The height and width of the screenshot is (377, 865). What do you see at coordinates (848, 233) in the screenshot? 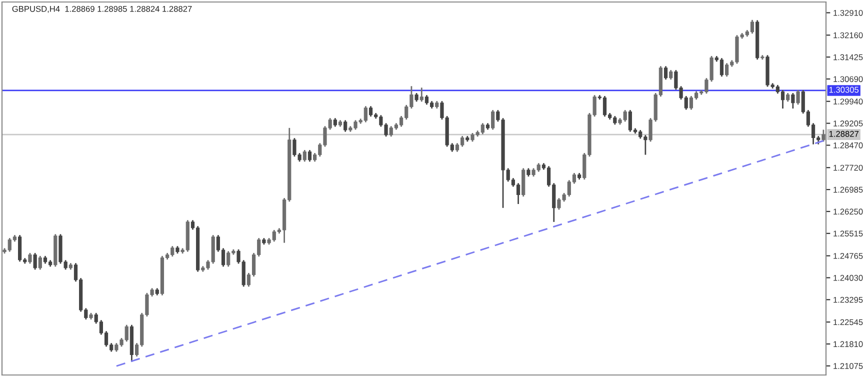
I see `y-tick-label: 1.25515` at bounding box center [848, 233].